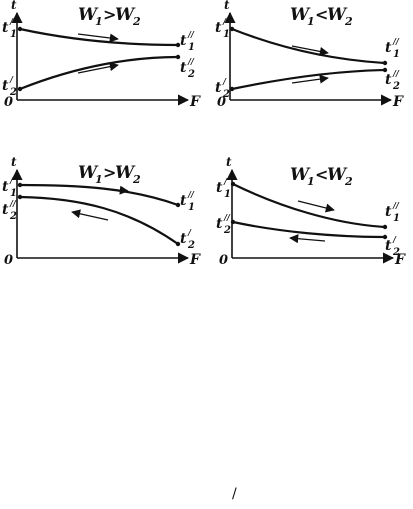 The width and height of the screenshot is (413, 509). I want to click on title-left-subscript: 1, so click(311, 181).